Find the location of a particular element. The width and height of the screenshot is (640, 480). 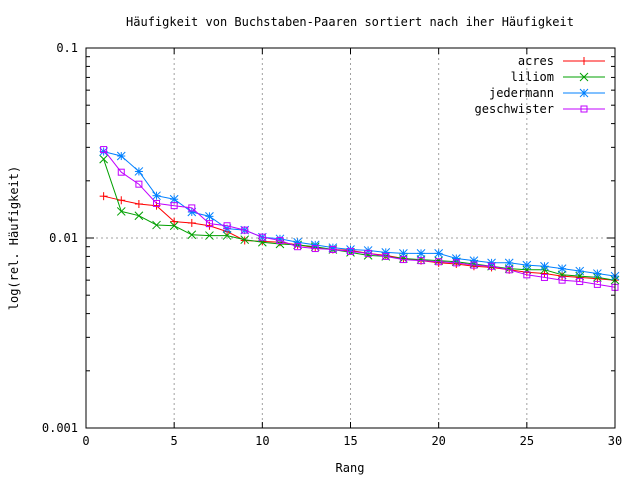

legend: acres liliom jedermann geschwister is located at coordinates (540, 85).